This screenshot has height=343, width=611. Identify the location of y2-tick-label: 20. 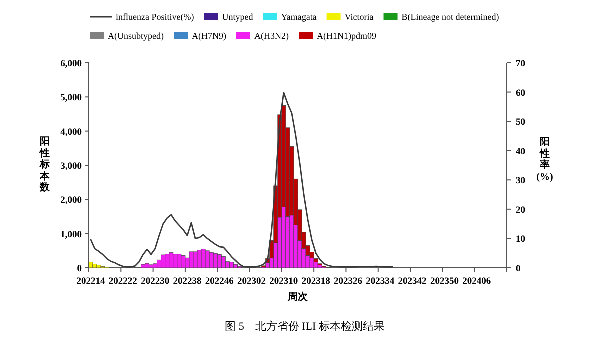
(521, 211).